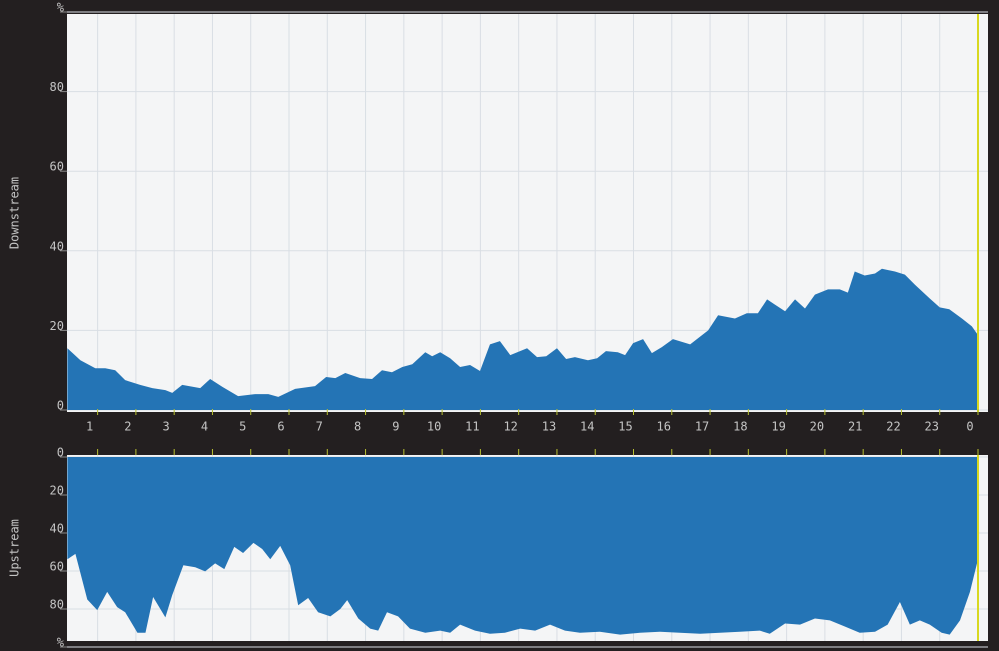  I want to click on x-tick-label: 17, so click(702, 427).